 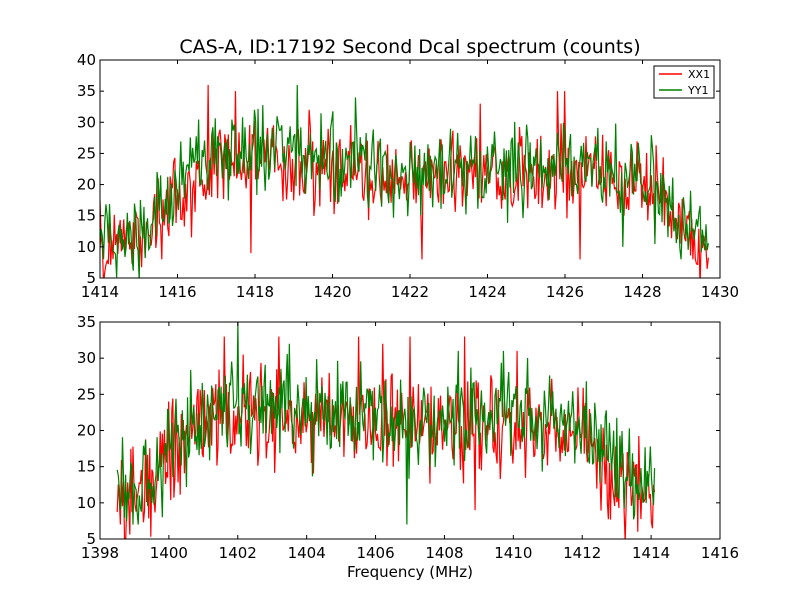 What do you see at coordinates (487, 292) in the screenshot?
I see `x-tick-label: 1424` at bounding box center [487, 292].